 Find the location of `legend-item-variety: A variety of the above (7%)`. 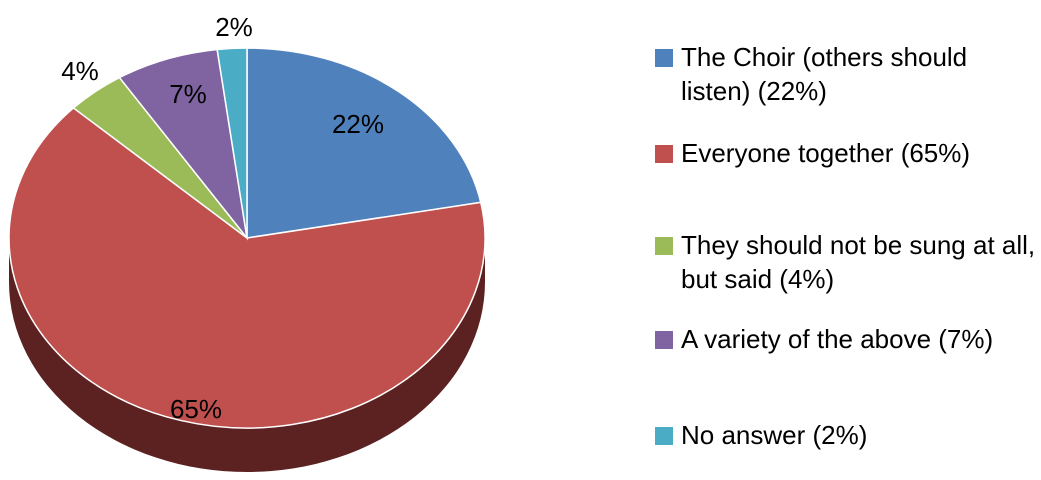

legend-item-variety: A variety of the above (7%) is located at coordinates (848, 339).